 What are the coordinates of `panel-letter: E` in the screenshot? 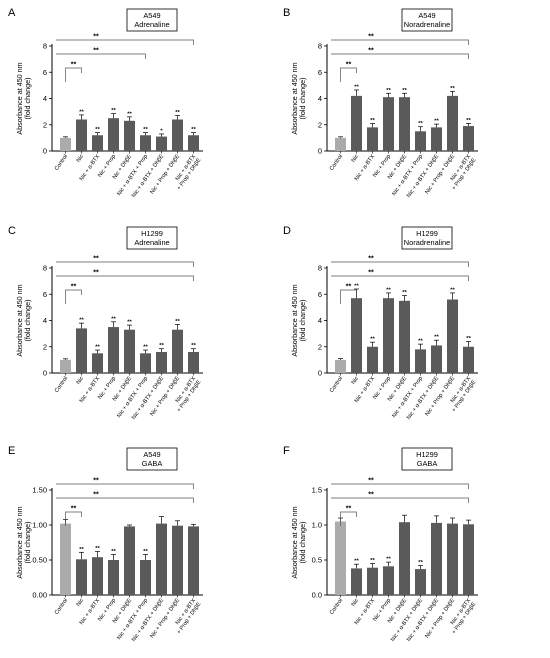 It's located at (11, 451).